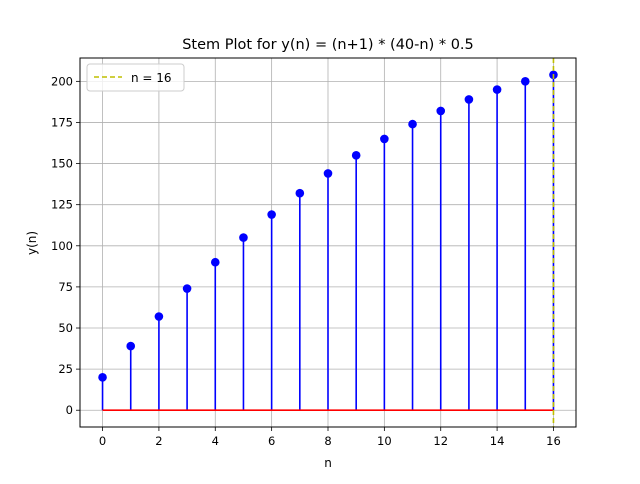 The image size is (640, 484). I want to click on y-tick-label: 25, so click(65, 369).